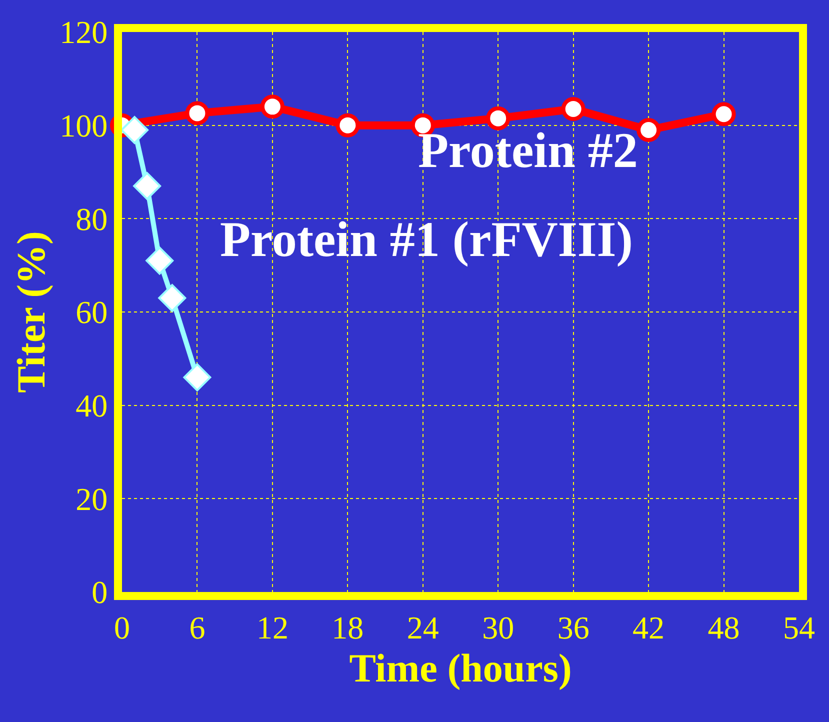  I want to click on x-axis-title: Time (hours), so click(460, 667).